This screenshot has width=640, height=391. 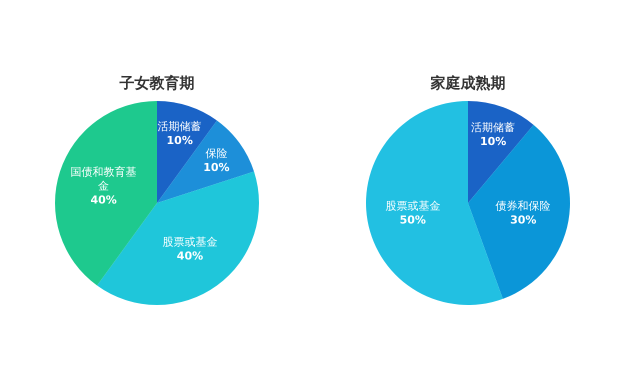 What do you see at coordinates (103, 179) in the screenshot?
I see `slice-label: 国债和教育基金` at bounding box center [103, 179].